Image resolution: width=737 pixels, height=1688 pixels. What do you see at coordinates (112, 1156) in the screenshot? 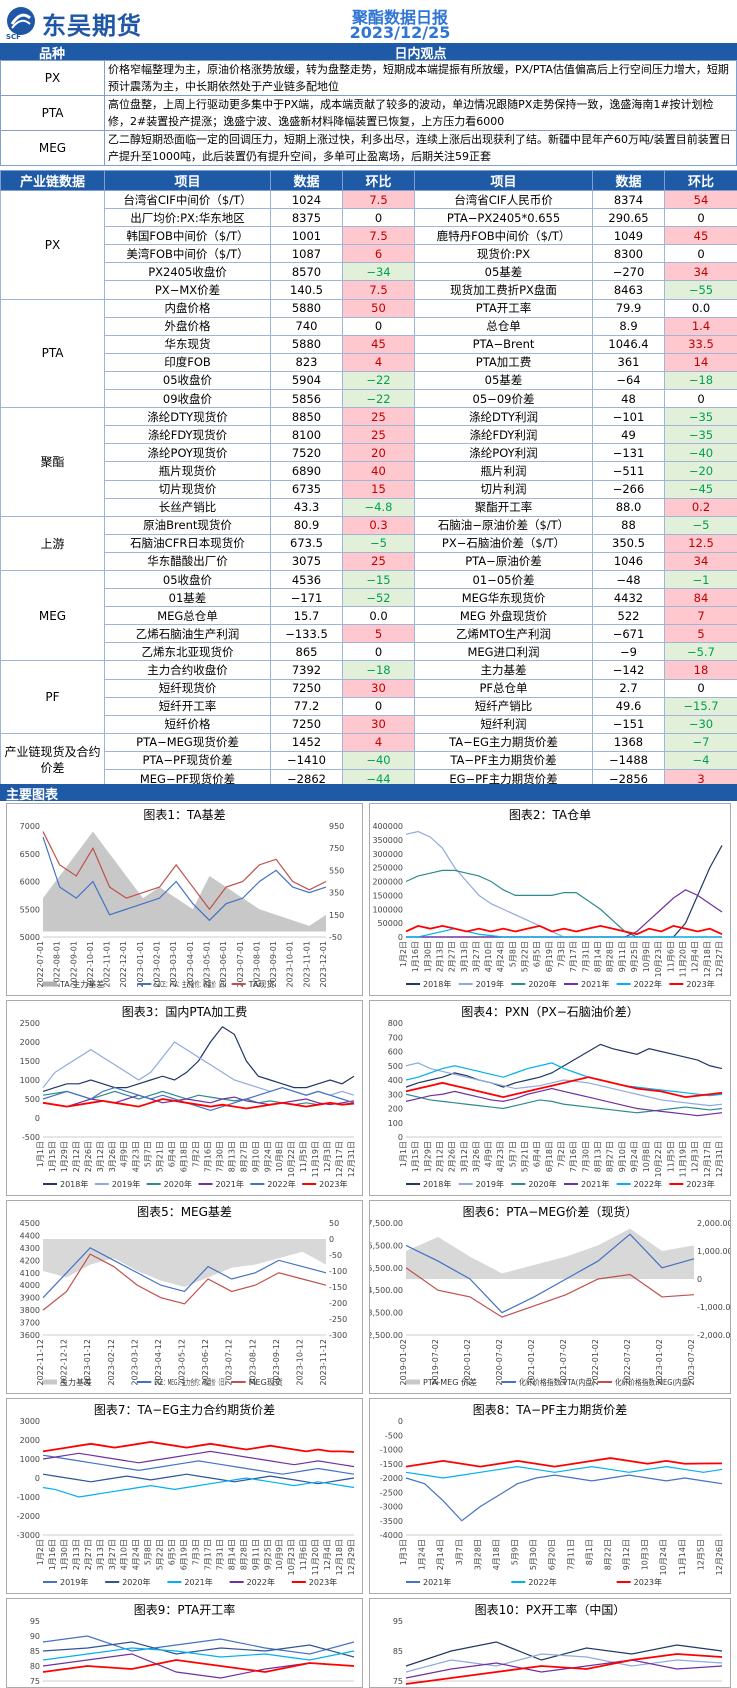
I see `x-tick-label: 3月26日` at bounding box center [112, 1156].